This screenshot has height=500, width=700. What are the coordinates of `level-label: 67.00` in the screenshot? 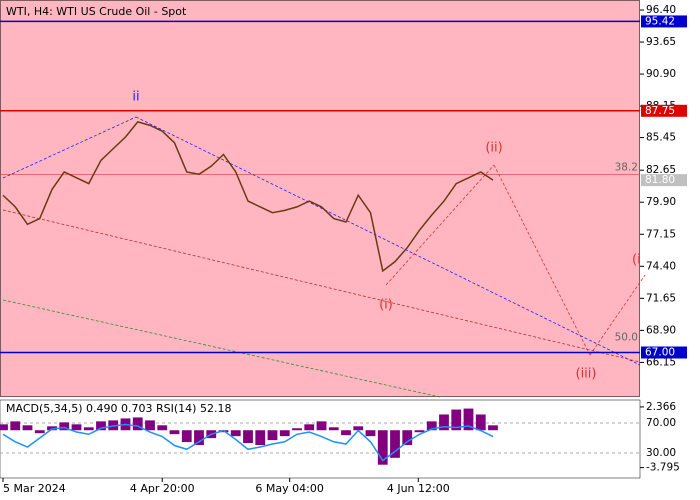 It's located at (660, 353).